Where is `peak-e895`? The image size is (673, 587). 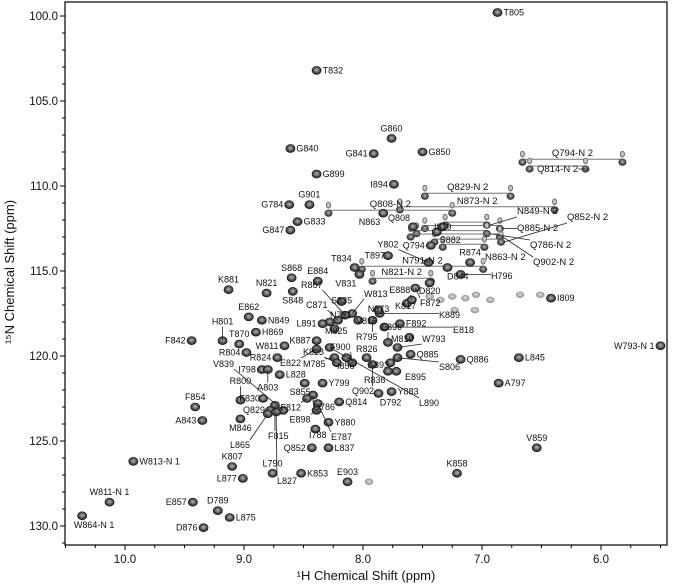 peak-e895 is located at coordinates (396, 371).